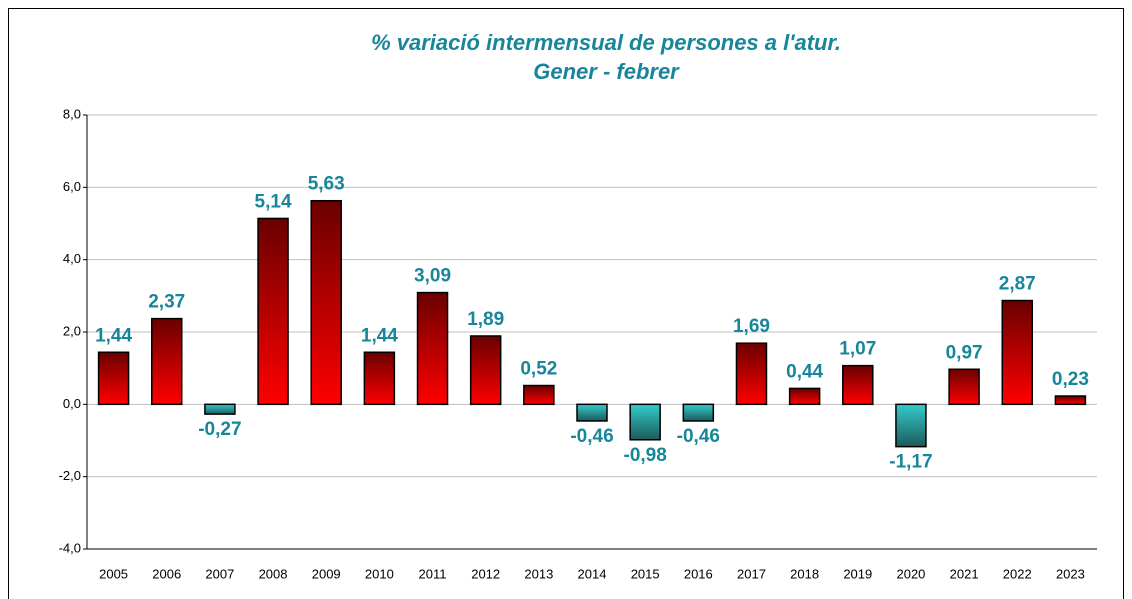 The image size is (1132, 599). I want to click on y-tick-label: 6,0, so click(72, 186).